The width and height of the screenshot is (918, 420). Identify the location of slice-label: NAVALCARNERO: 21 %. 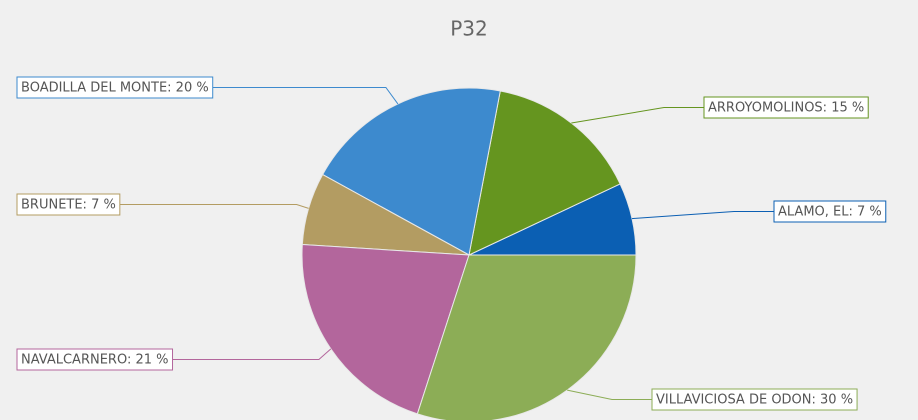
(95, 360).